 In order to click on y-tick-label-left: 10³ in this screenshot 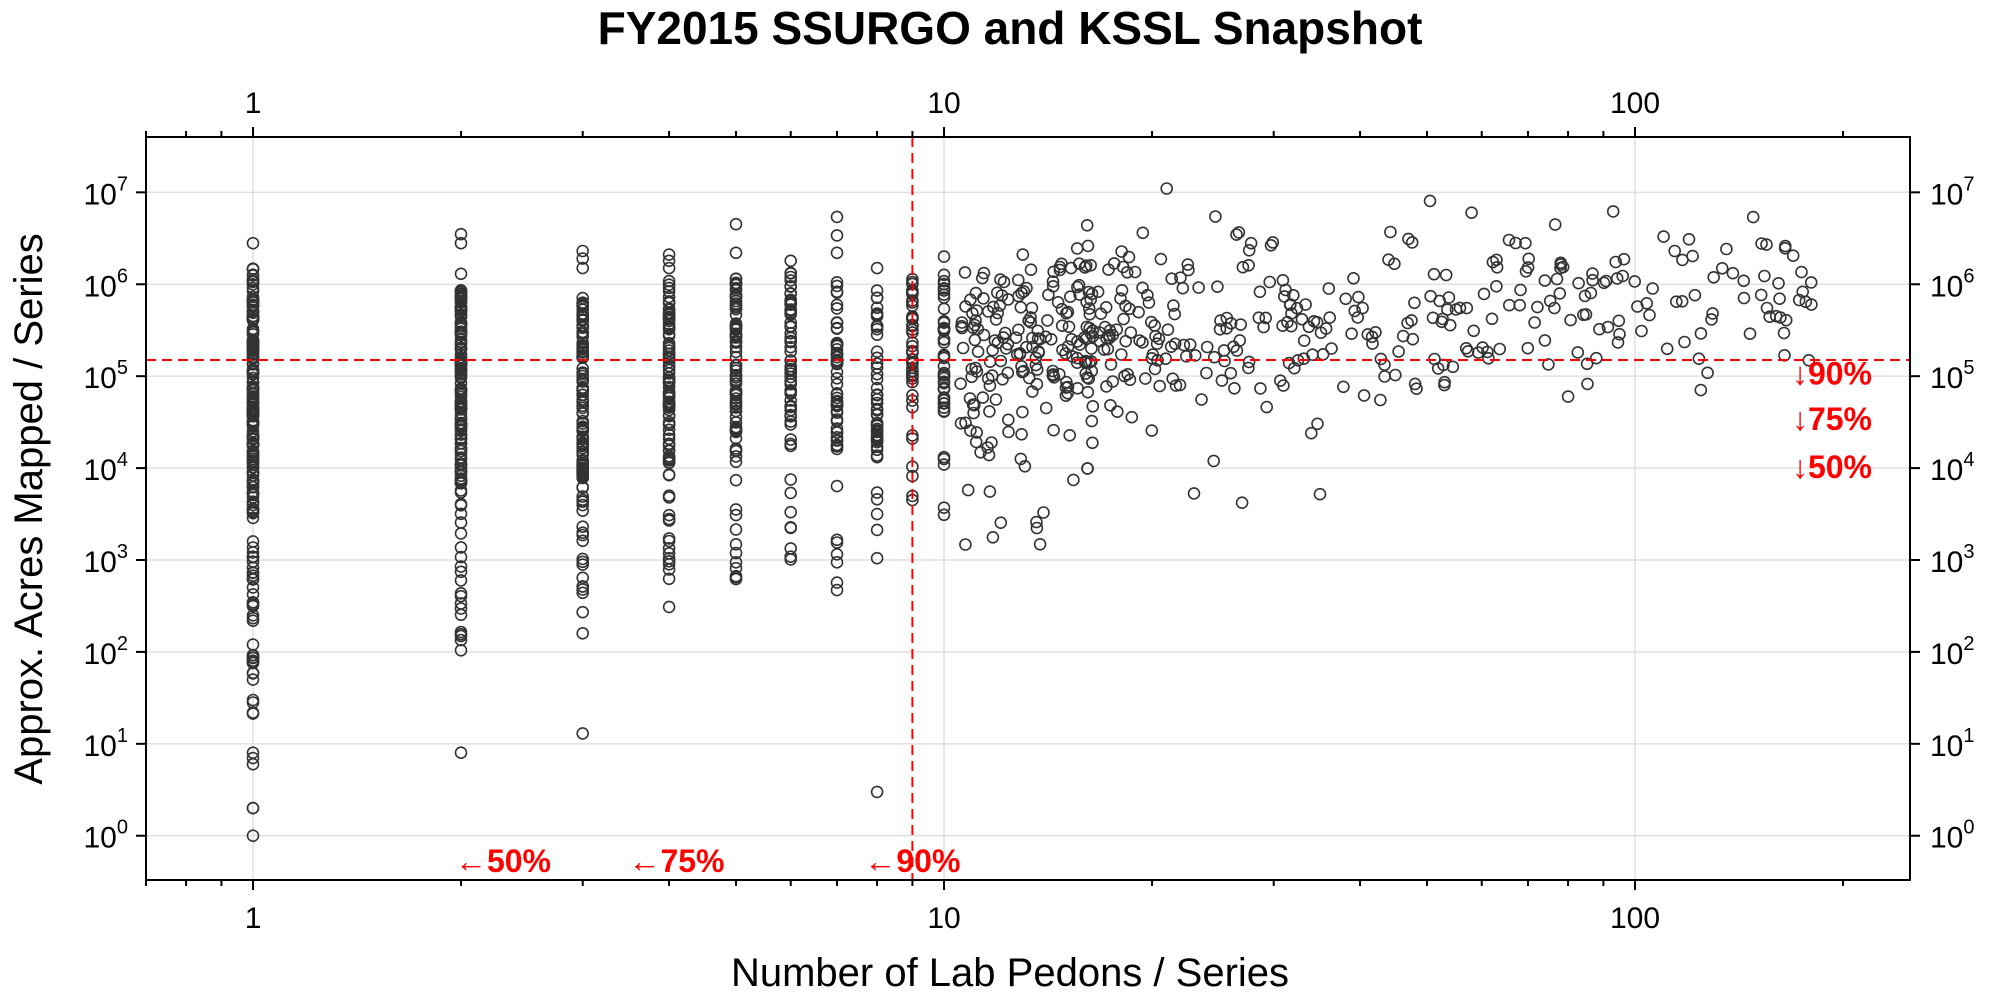, I will do `click(106, 560)`.